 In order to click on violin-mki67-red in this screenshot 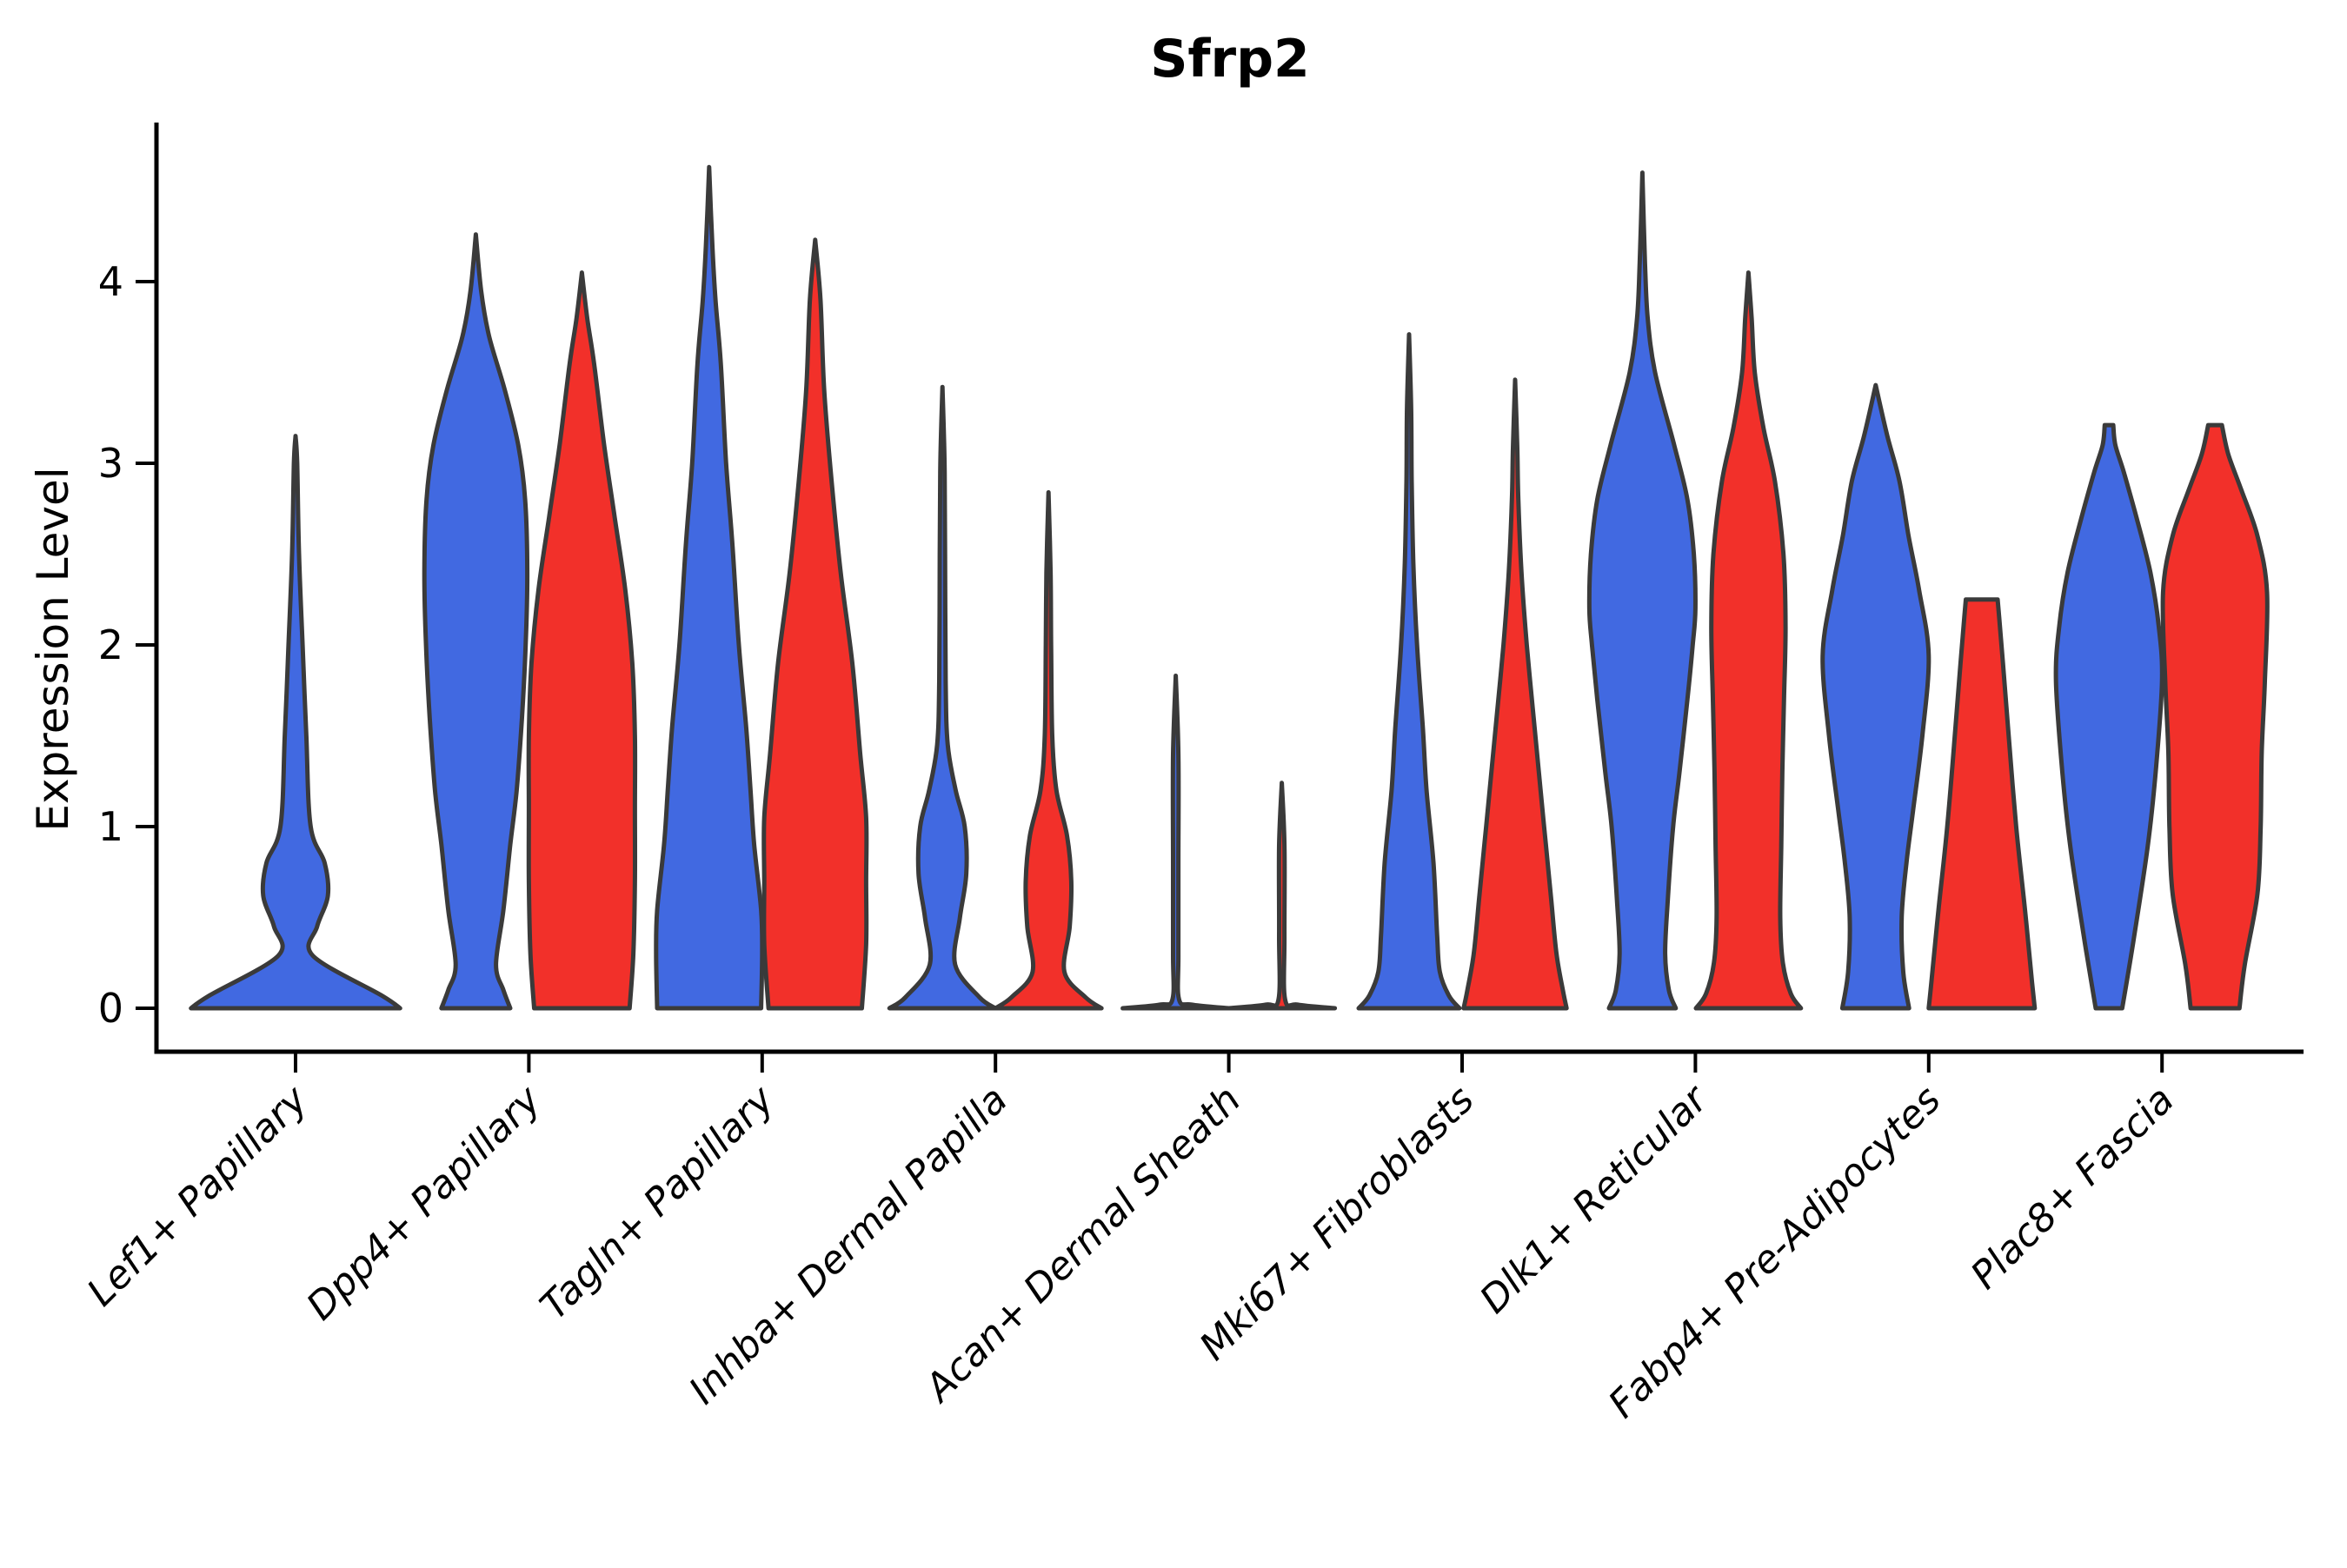, I will do `click(1515, 694)`.